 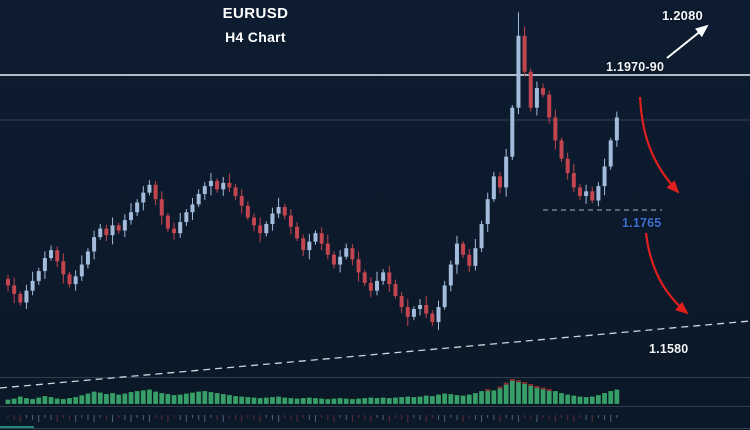 I want to click on annotation-arrows, so click(x=673, y=169).